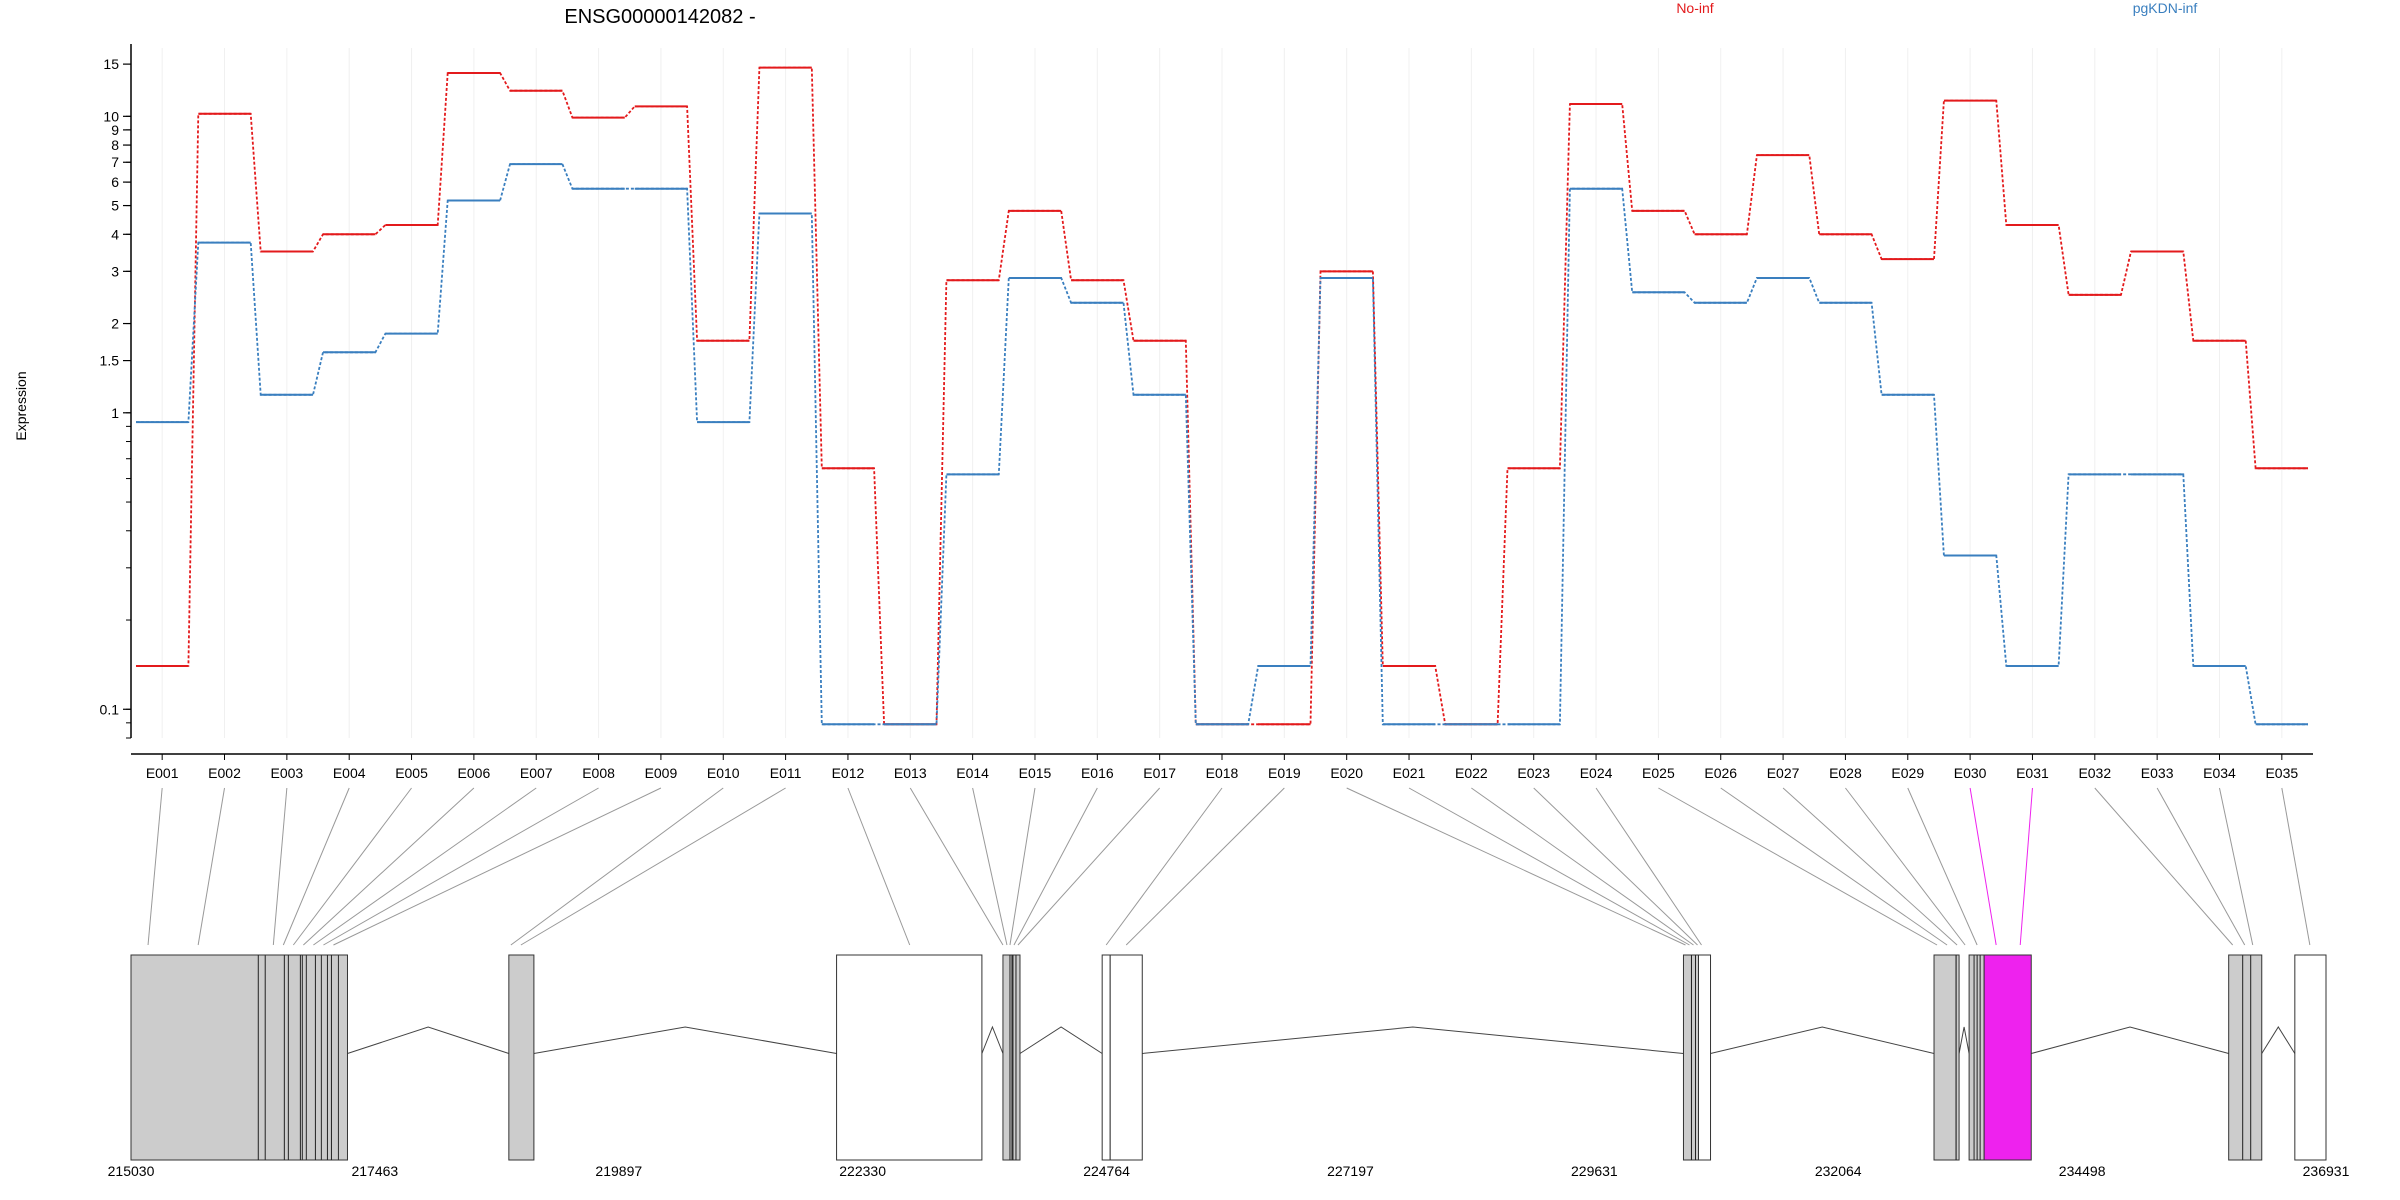 The image size is (2400, 1200). What do you see at coordinates (1658, 773) in the screenshot?
I see `x-tick-label: E025` at bounding box center [1658, 773].